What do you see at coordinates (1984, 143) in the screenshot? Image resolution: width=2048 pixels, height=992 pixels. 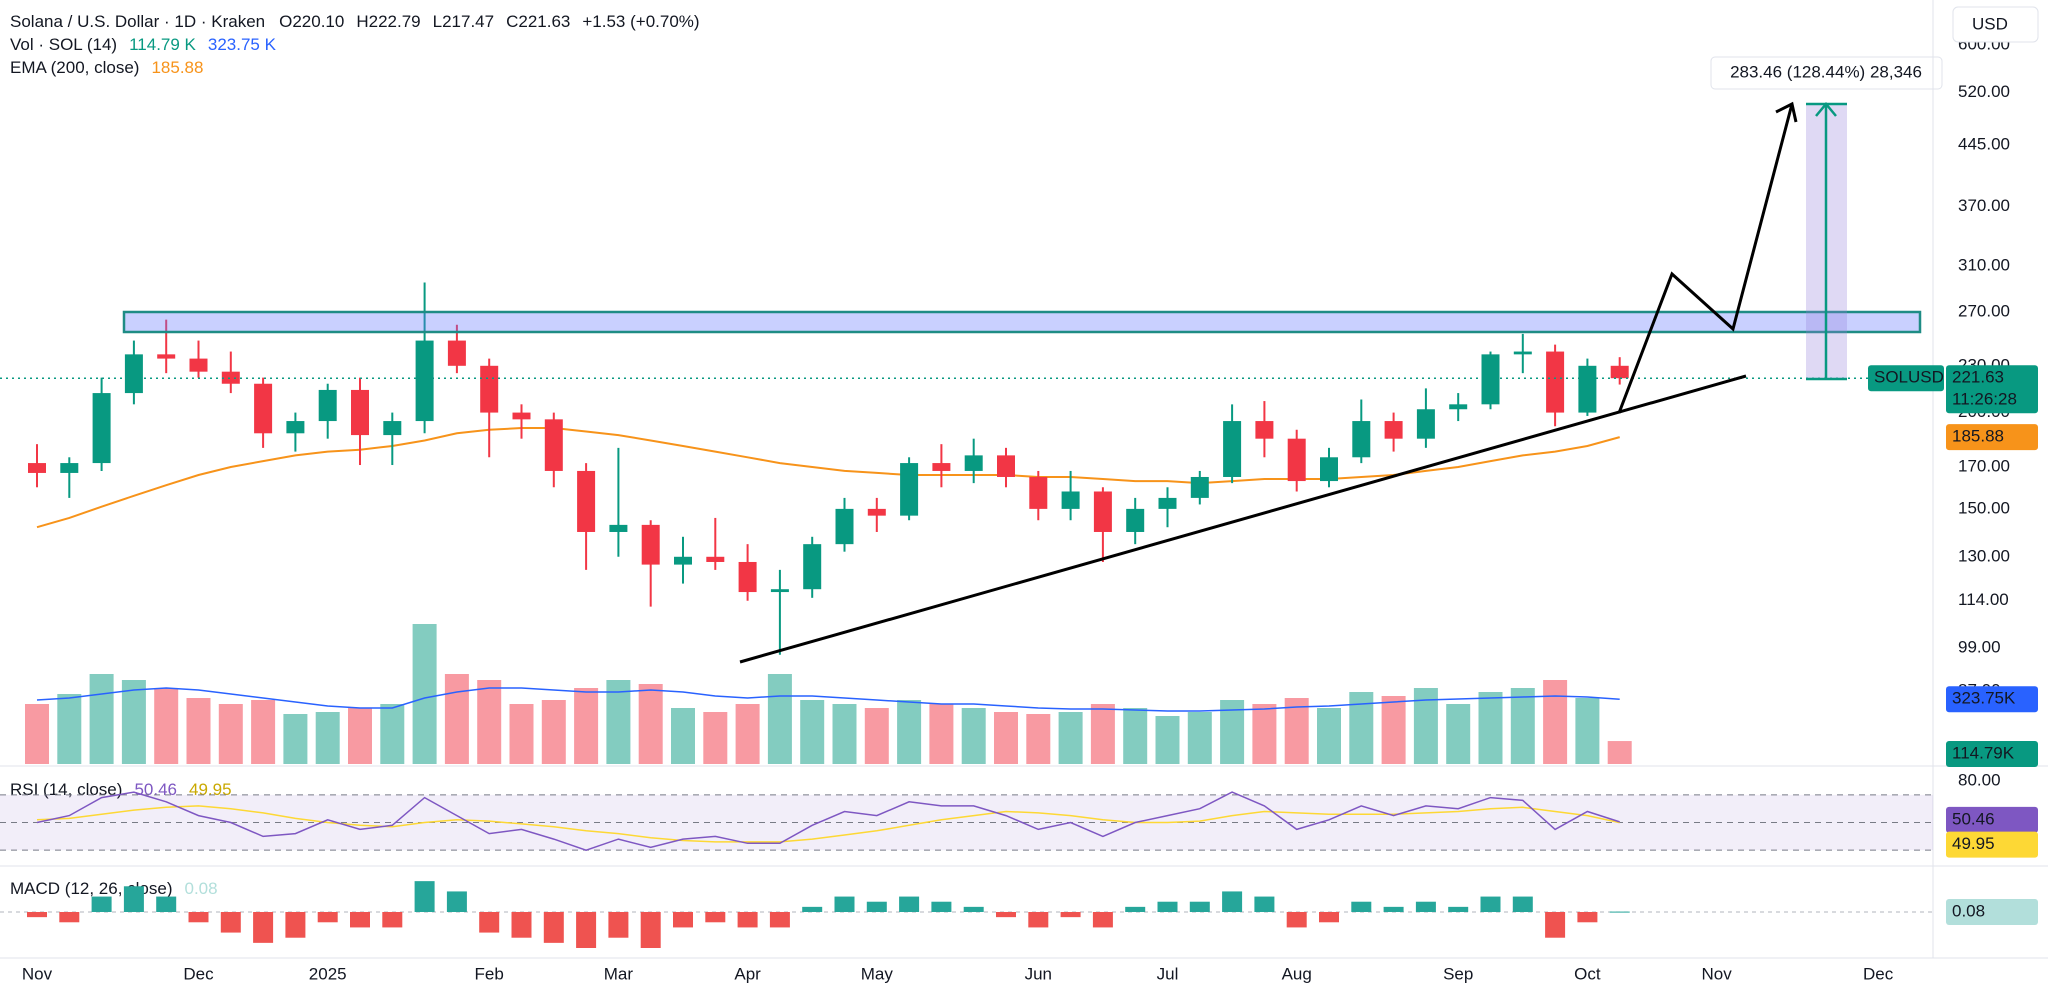 I see `y-tick-label: 445.00` at bounding box center [1984, 143].